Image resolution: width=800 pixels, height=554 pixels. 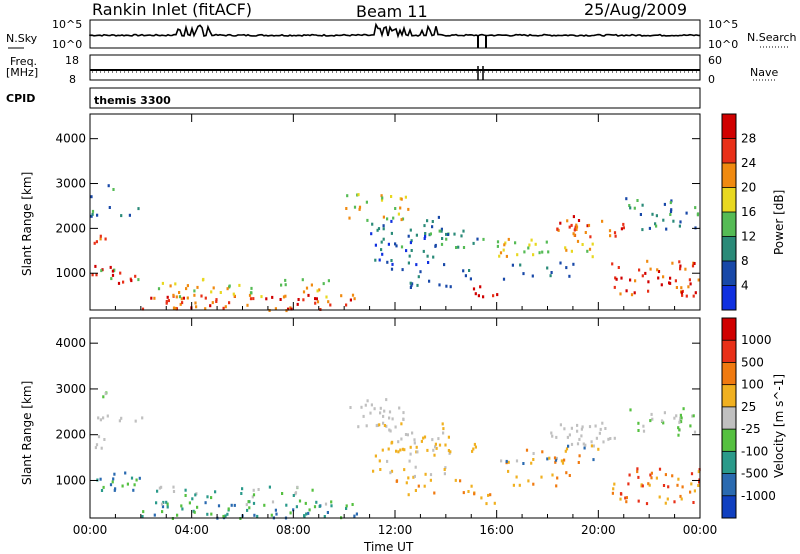 I want to click on velocity-colorbar-segment, so click(x=729, y=418).